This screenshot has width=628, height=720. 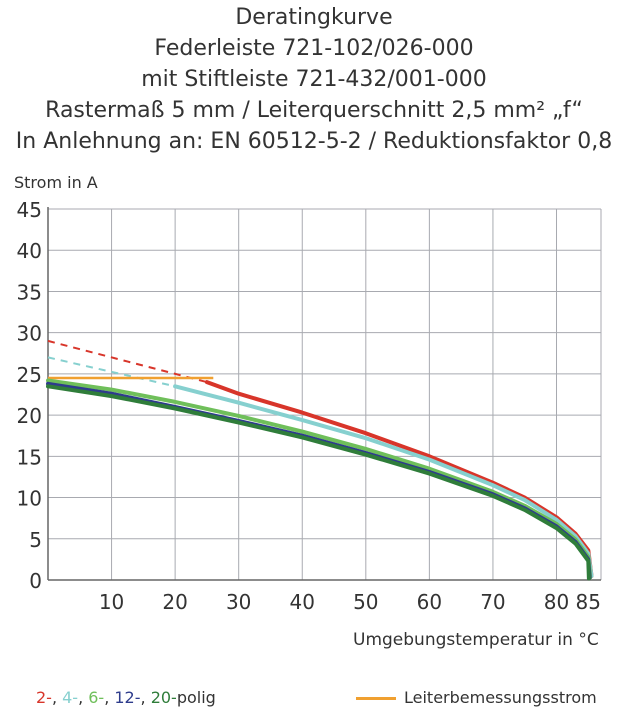 I want to click on y-tick-label: 10, so click(x=29, y=499).